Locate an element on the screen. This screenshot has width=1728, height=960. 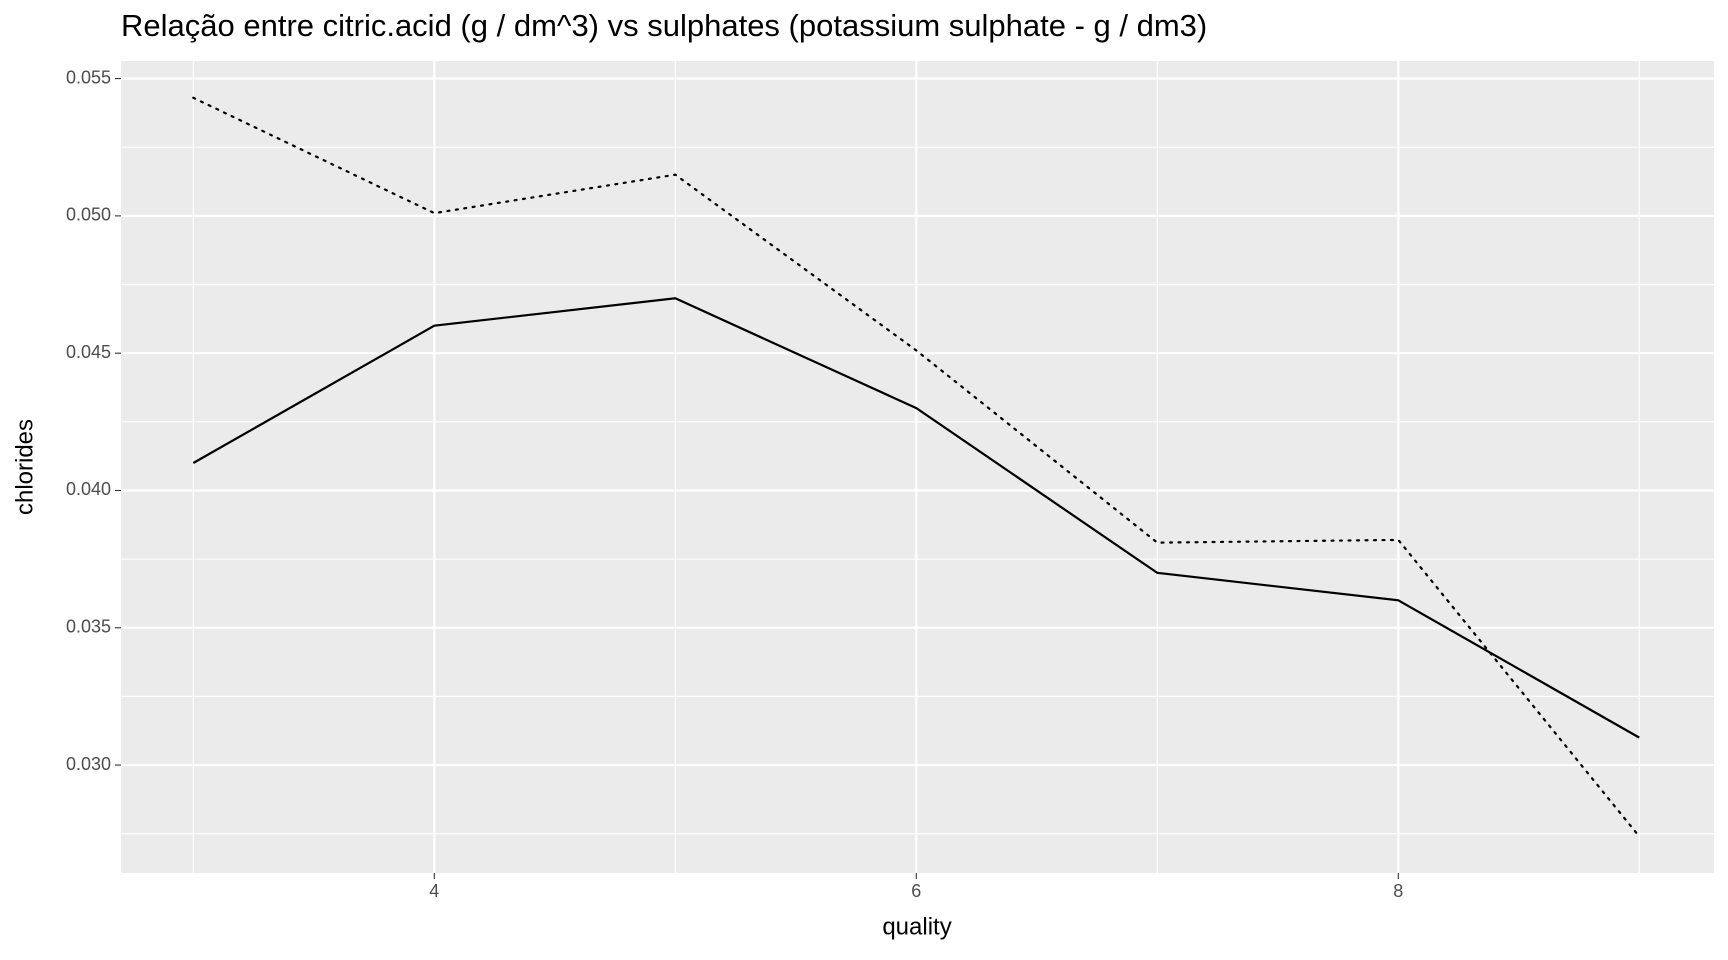
y-axis-title: chlorides is located at coordinates (24, 467).